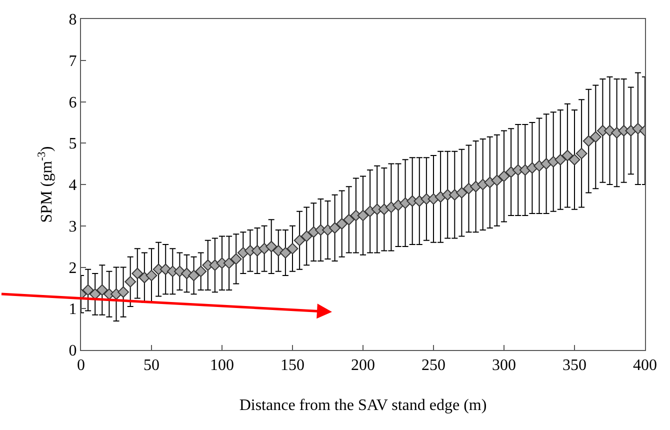 Image resolution: width=670 pixels, height=430 pixels. Describe the element at coordinates (72, 20) in the screenshot. I see `y-tick-label: 8` at that location.